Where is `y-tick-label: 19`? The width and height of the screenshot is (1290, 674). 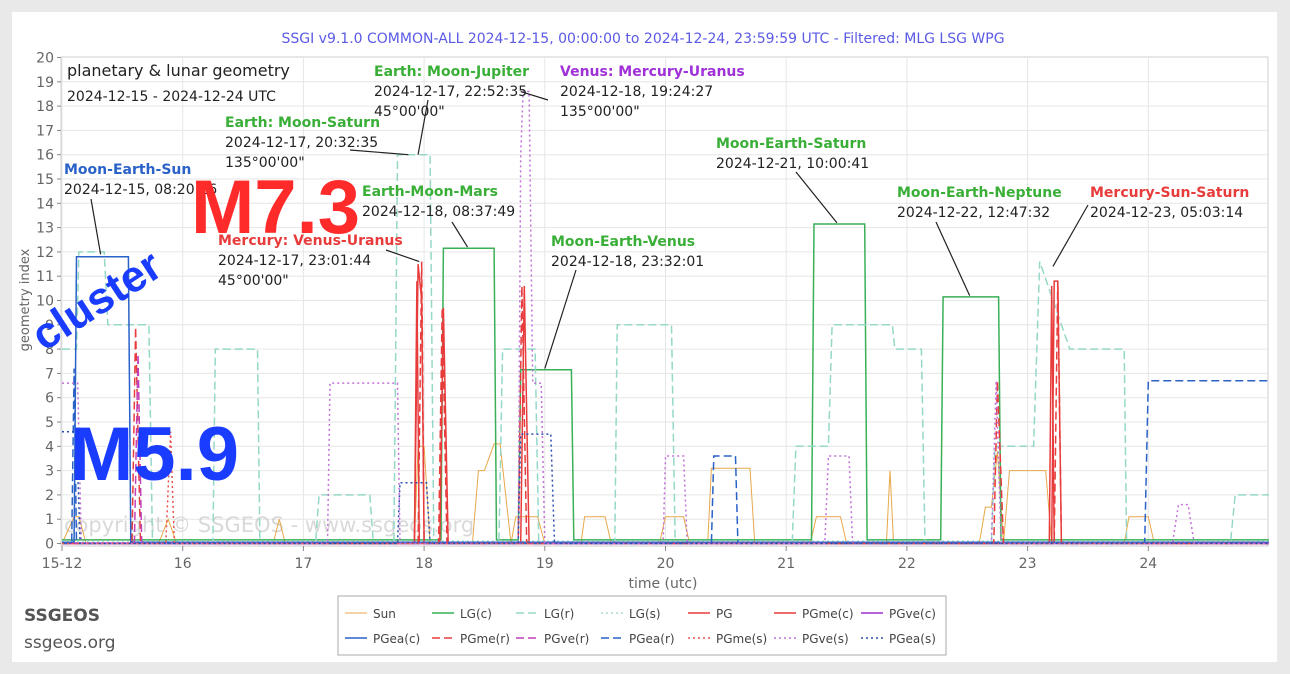 y-tick-label: 19 is located at coordinates (45, 83).